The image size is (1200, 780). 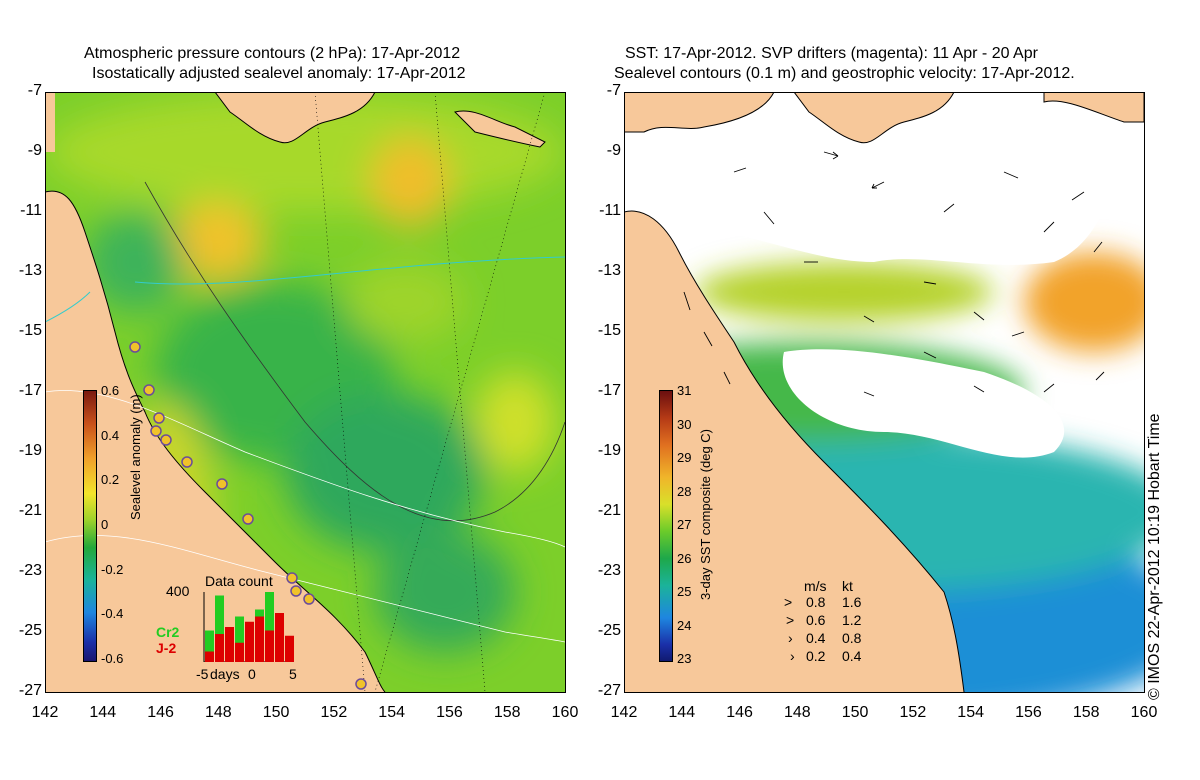 I want to click on right-x-tick: 150, so click(x=855, y=712).